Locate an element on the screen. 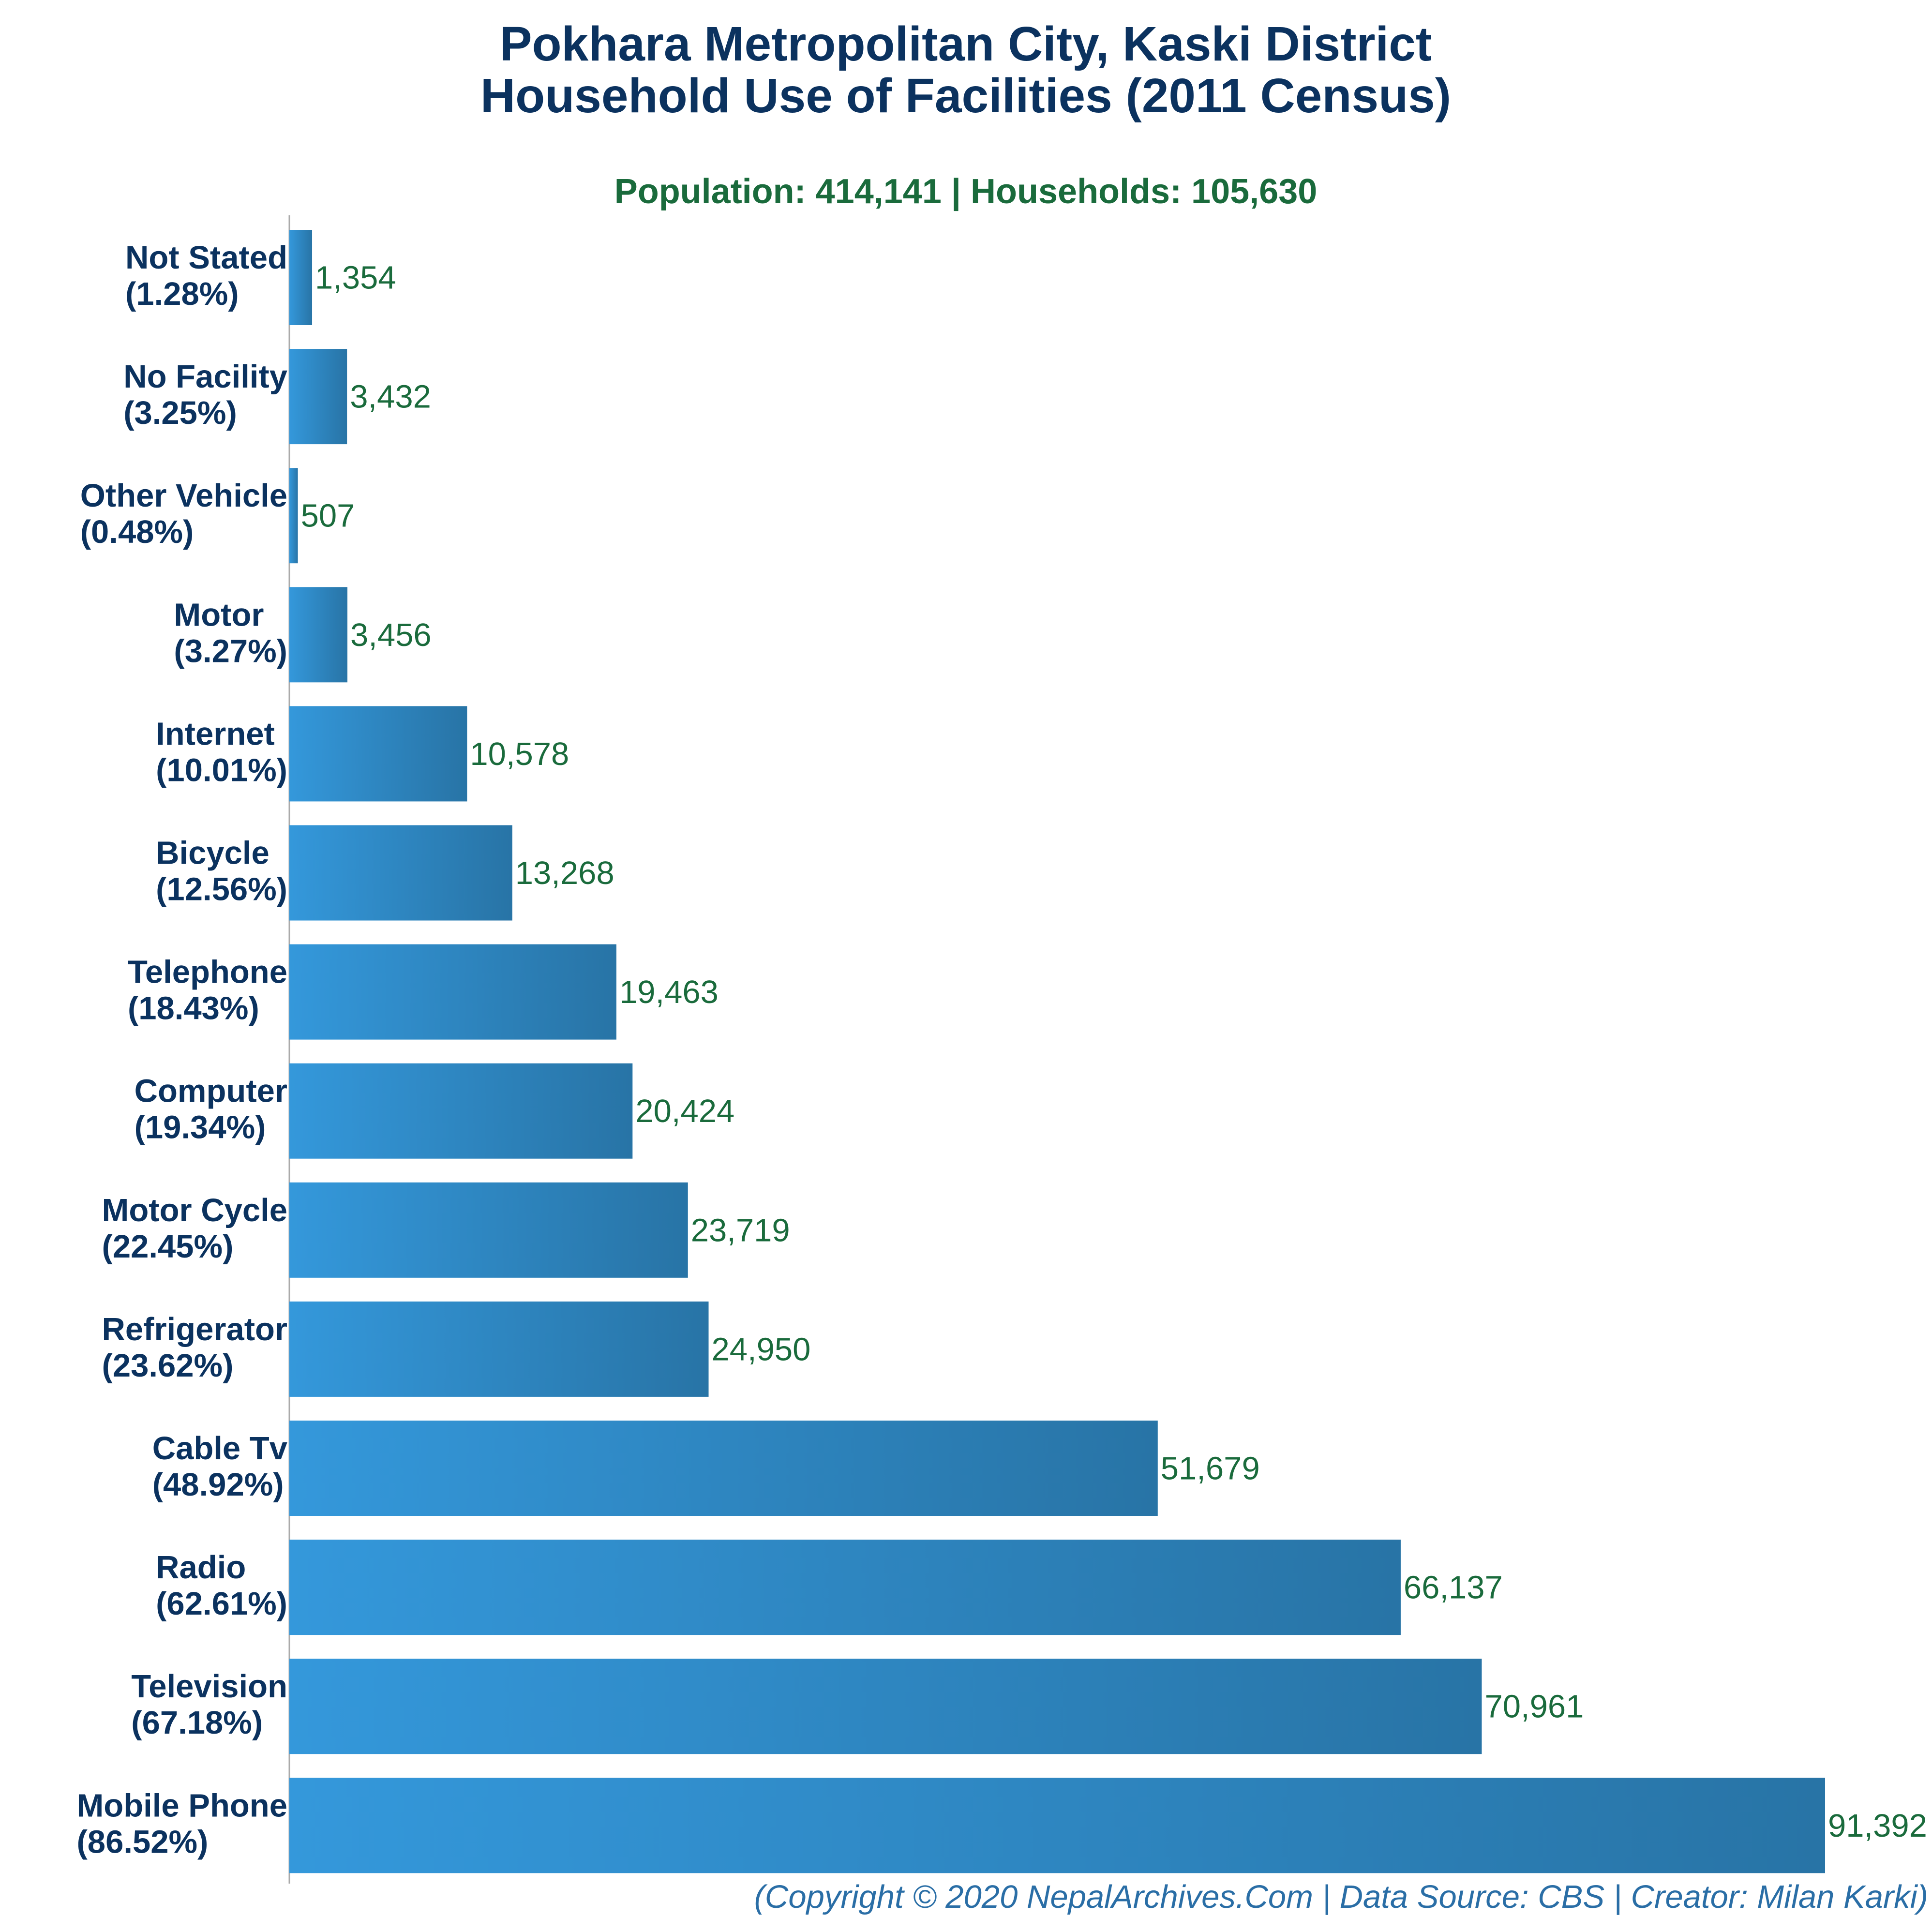 Image resolution: width=1932 pixels, height=1932 pixels. category-percent: (22.45%) is located at coordinates (168, 1246).